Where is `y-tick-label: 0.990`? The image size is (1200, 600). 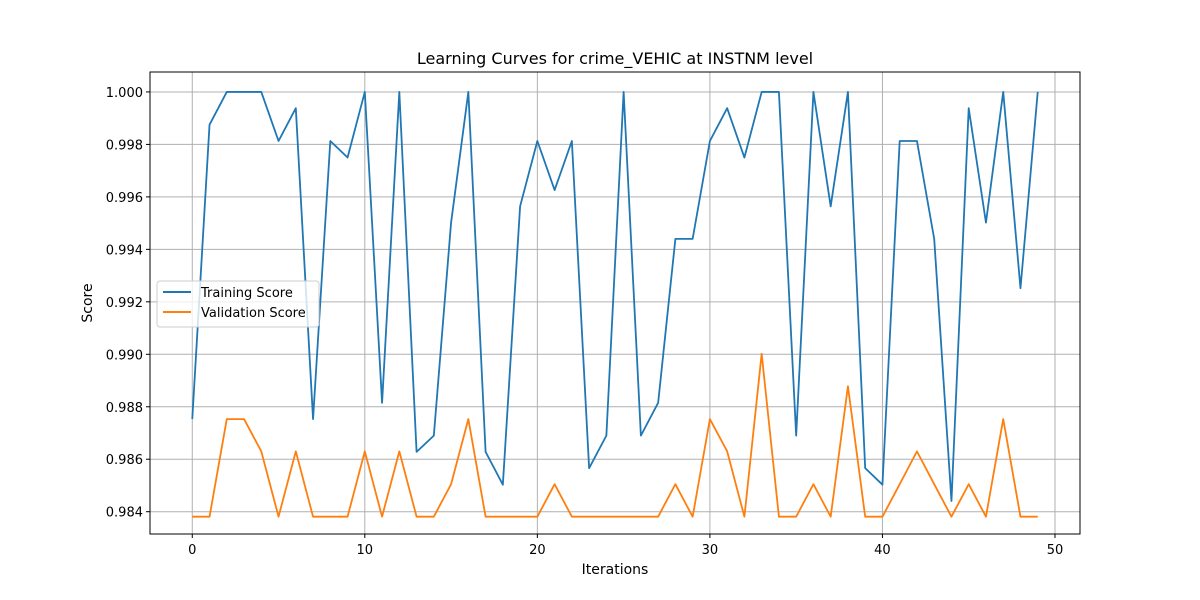 y-tick-label: 0.990 is located at coordinates (124, 355).